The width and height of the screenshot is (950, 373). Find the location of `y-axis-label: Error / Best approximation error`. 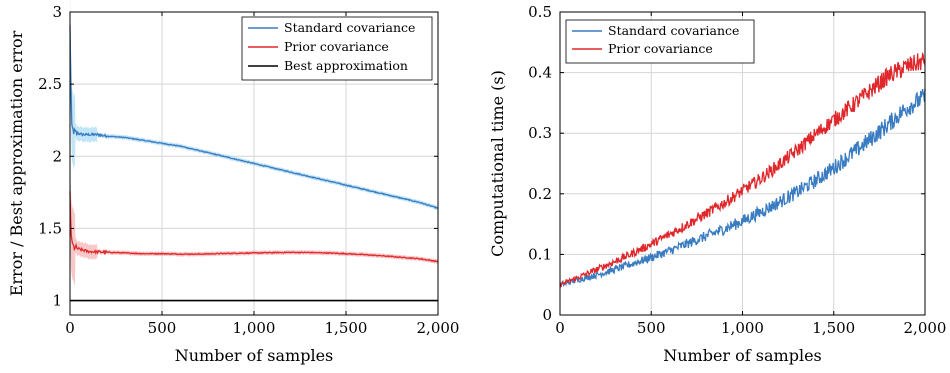

y-axis-label: Error / Best approximation error is located at coordinates (16, 163).